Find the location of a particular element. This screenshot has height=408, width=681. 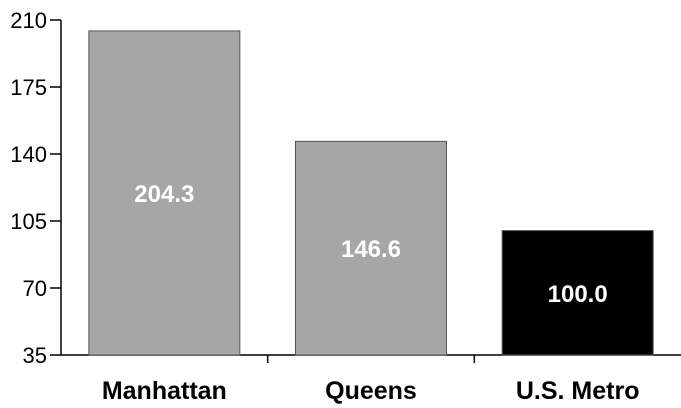

y-tick-label: 70 is located at coordinates (35, 288).